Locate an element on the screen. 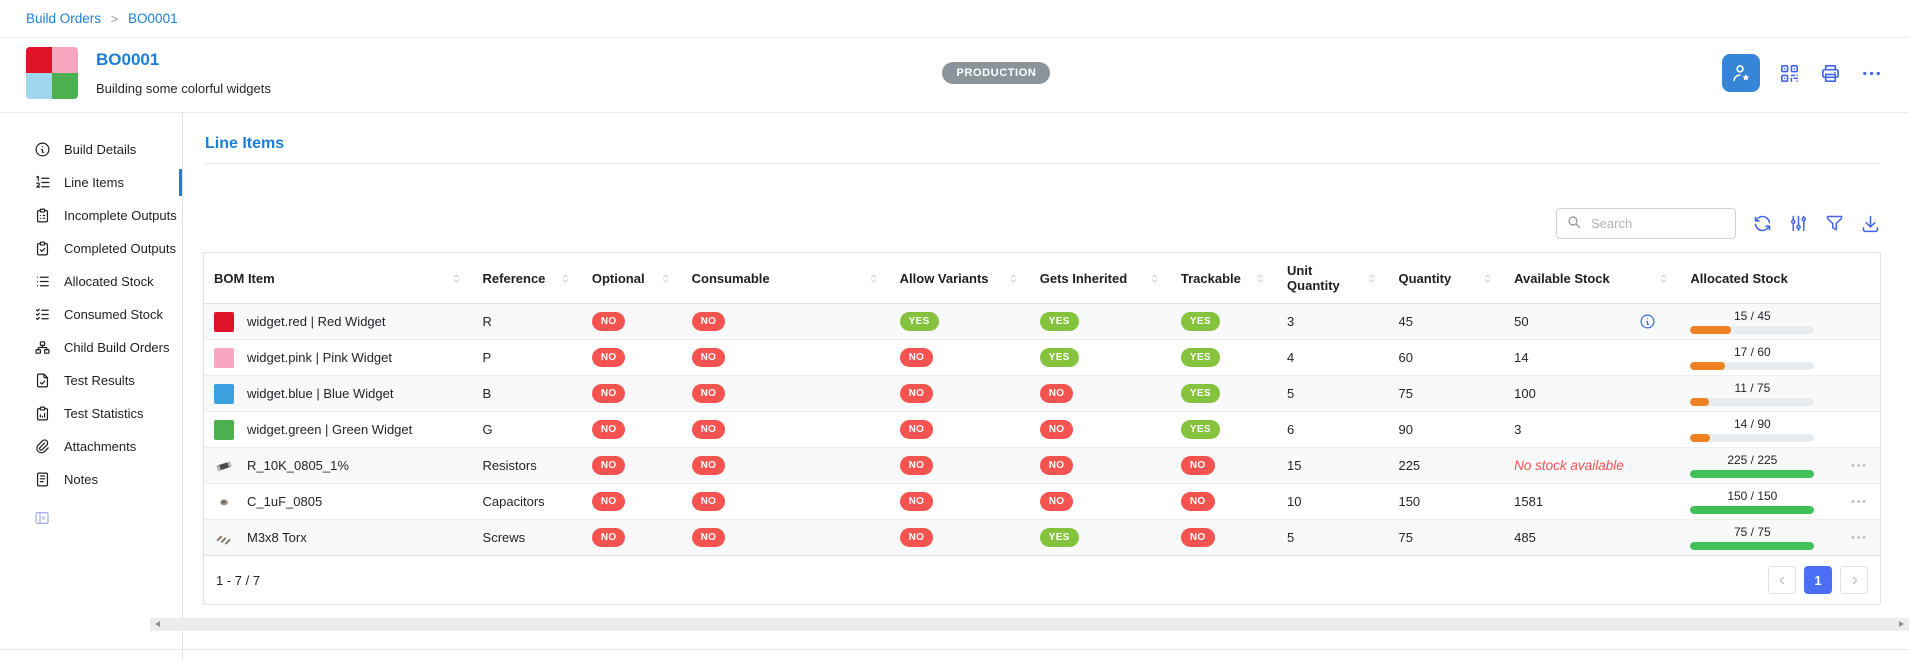  info-circle-icon is located at coordinates (42, 149).